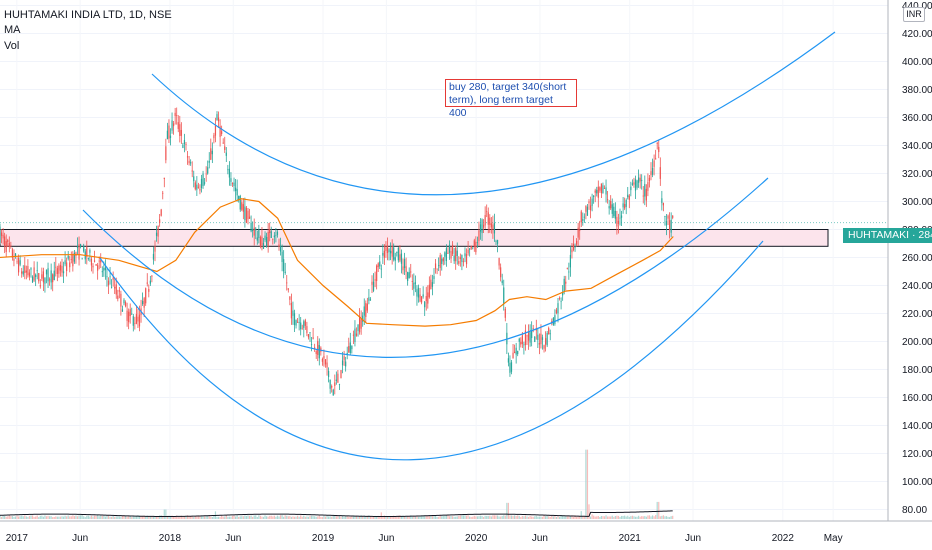  What do you see at coordinates (12, 30) in the screenshot?
I see `indicator-ma-label: MA` at bounding box center [12, 30].